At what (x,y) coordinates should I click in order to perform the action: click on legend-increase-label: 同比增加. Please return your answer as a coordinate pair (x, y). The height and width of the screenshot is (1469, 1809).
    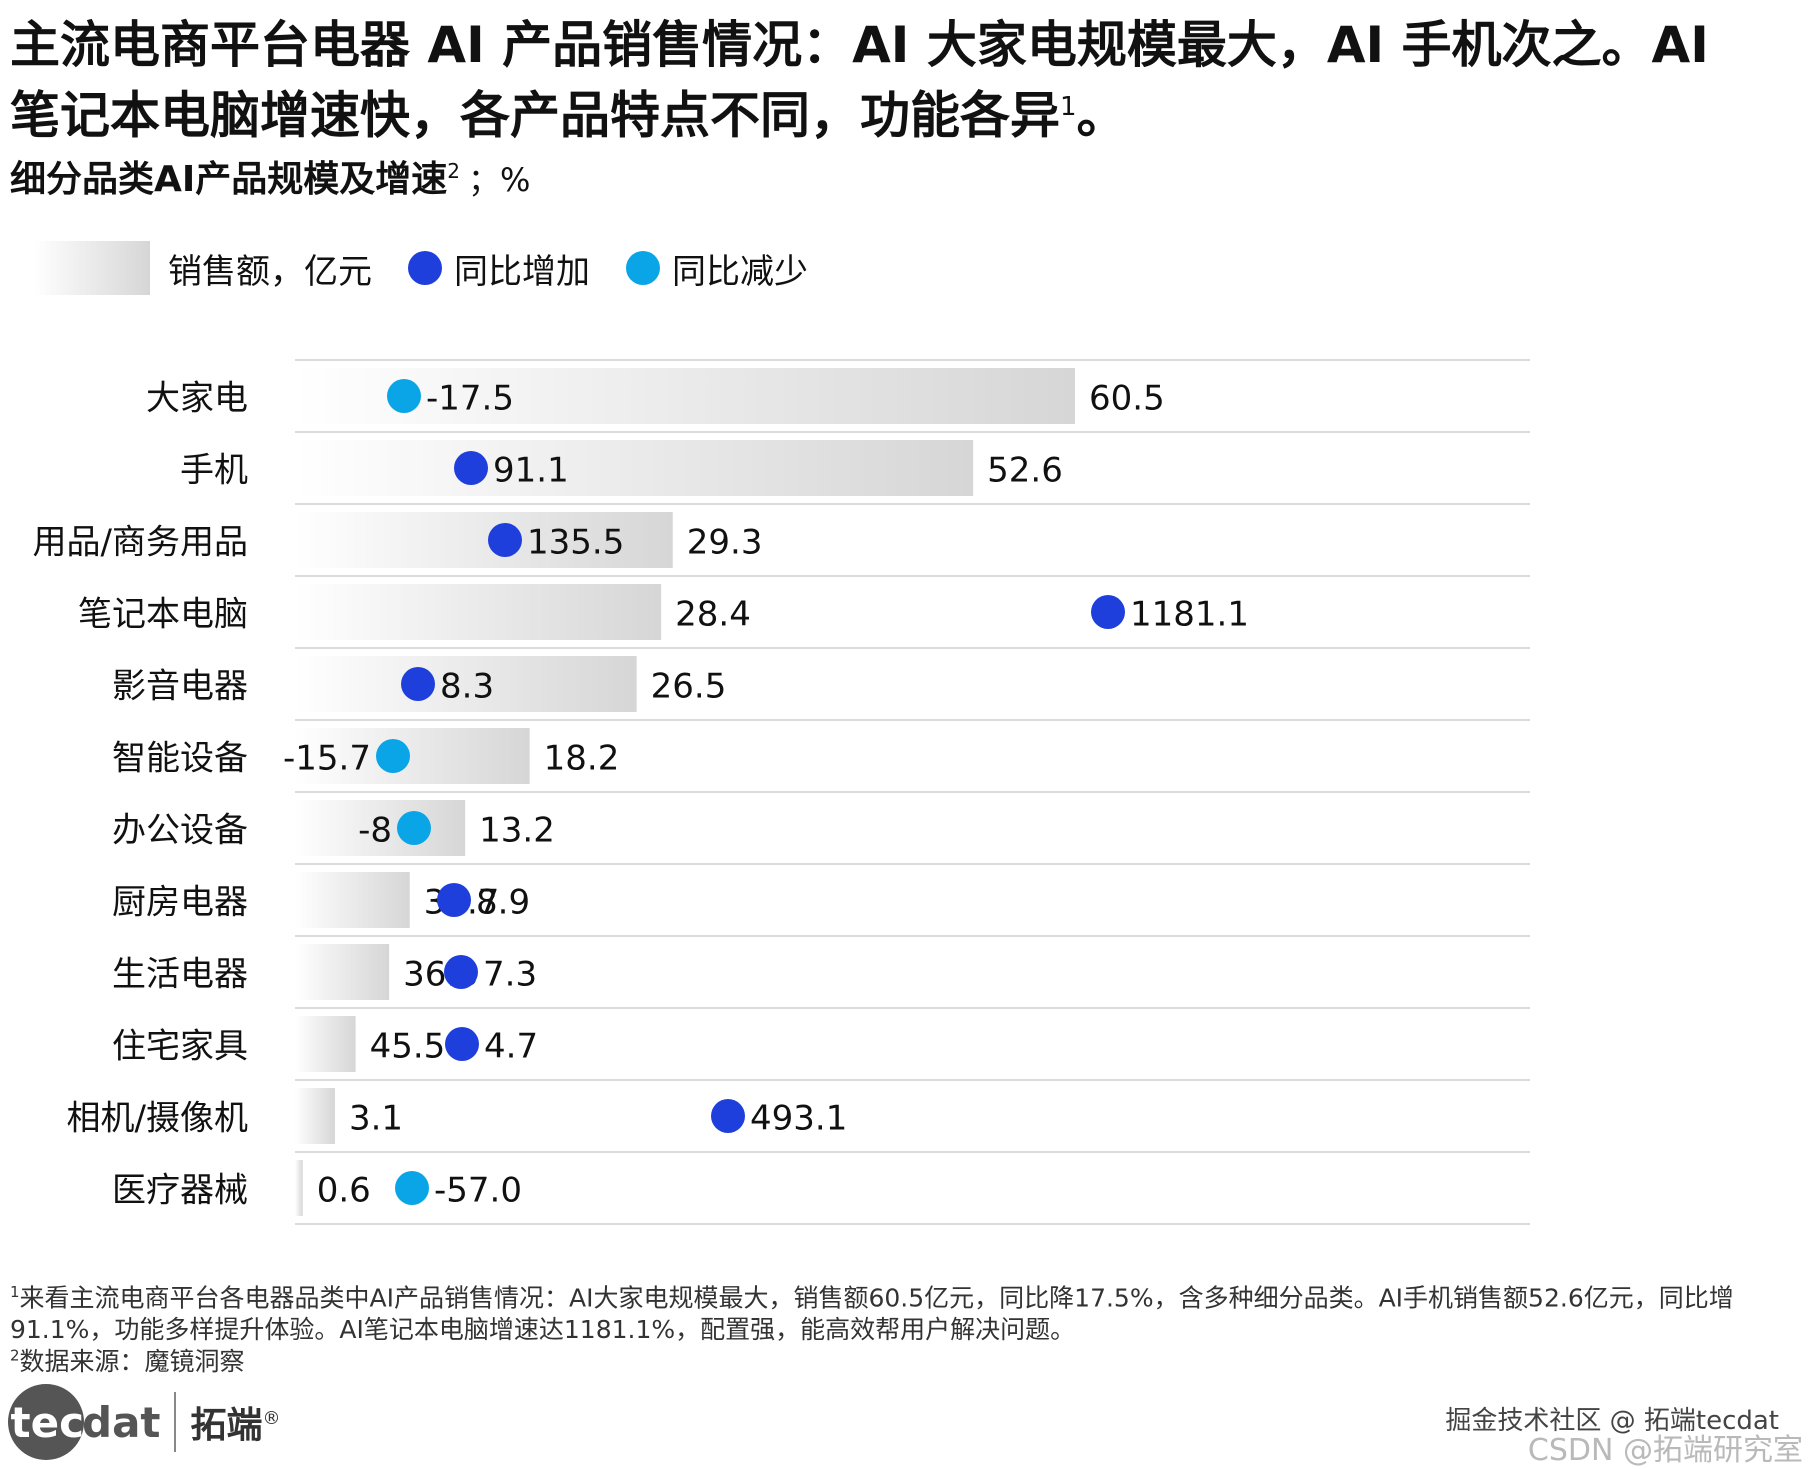
    Looking at the image, I should click on (522, 271).